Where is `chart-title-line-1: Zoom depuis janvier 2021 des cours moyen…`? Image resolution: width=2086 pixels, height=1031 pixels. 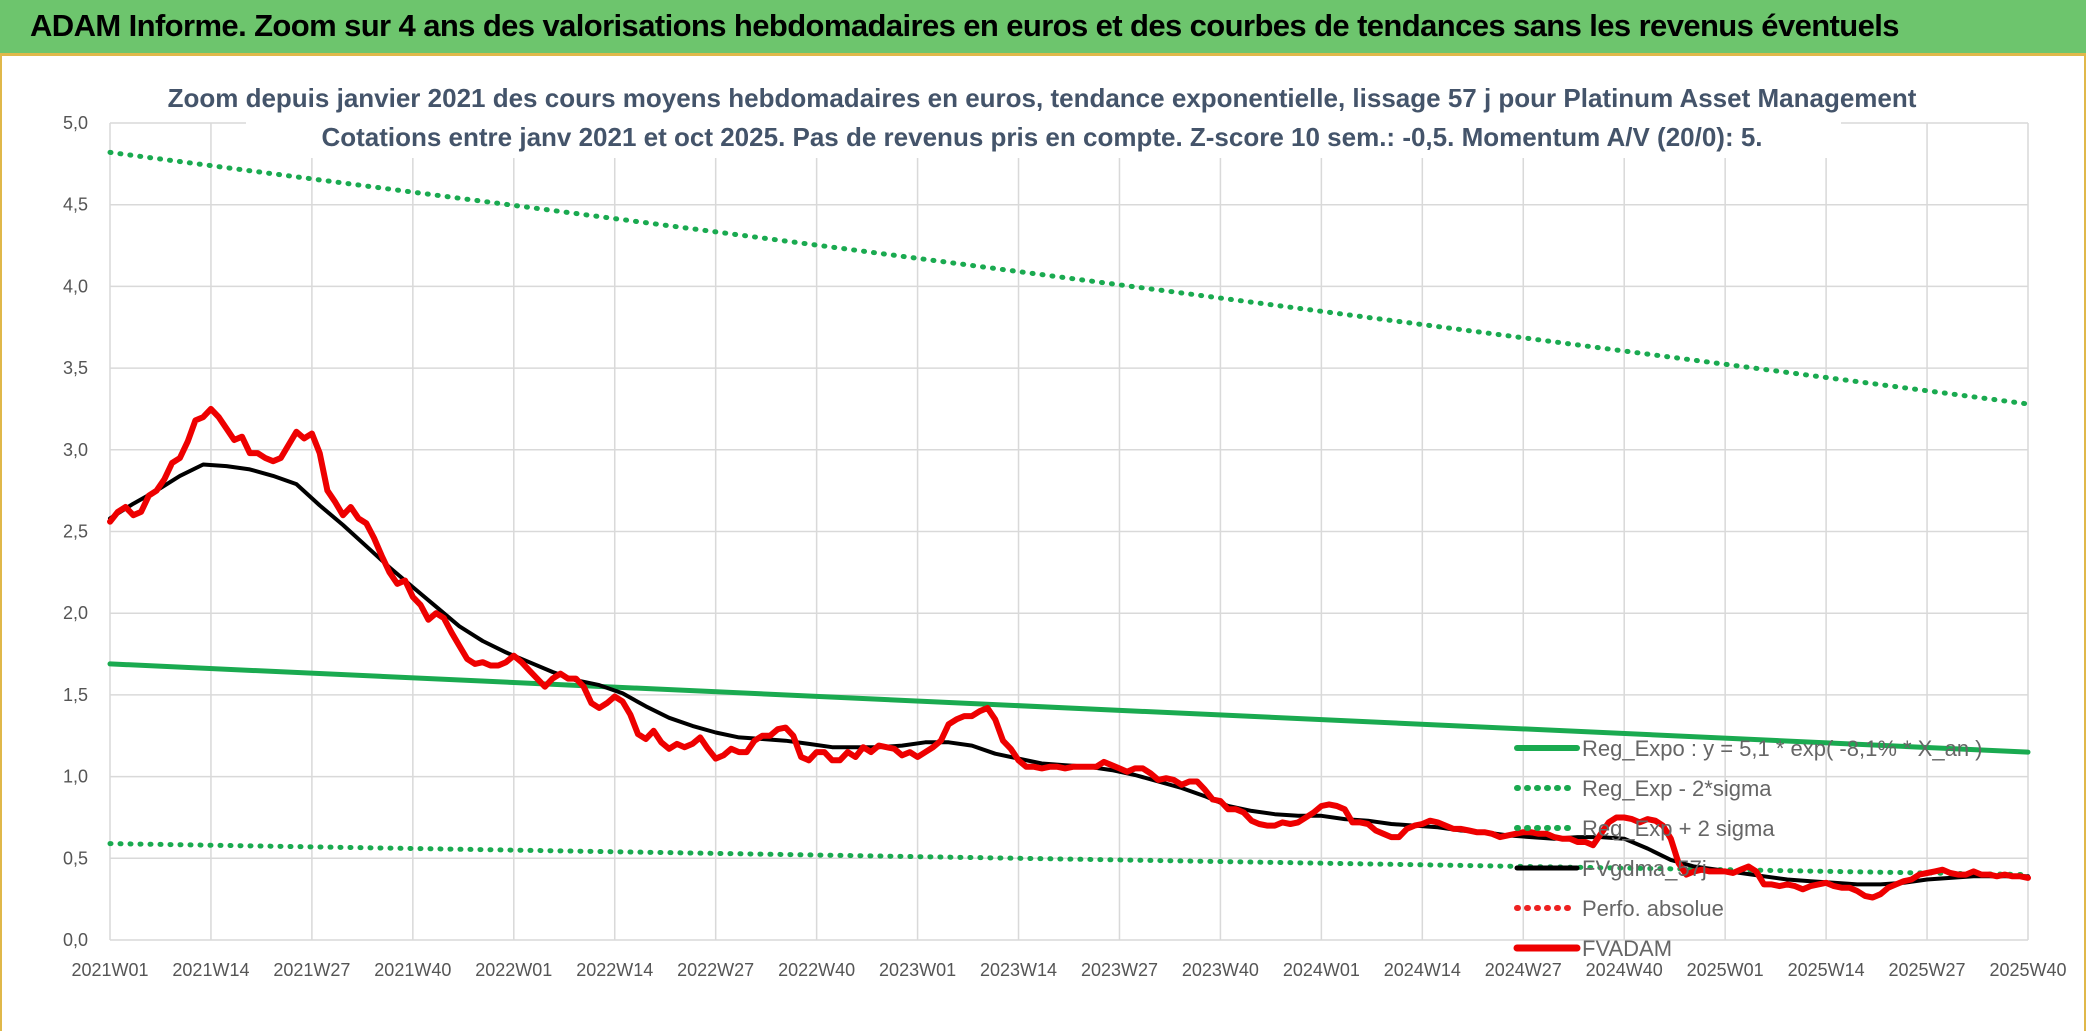
chart-title-line-1: Zoom depuis janvier 2021 des cours moyen… is located at coordinates (1042, 98).